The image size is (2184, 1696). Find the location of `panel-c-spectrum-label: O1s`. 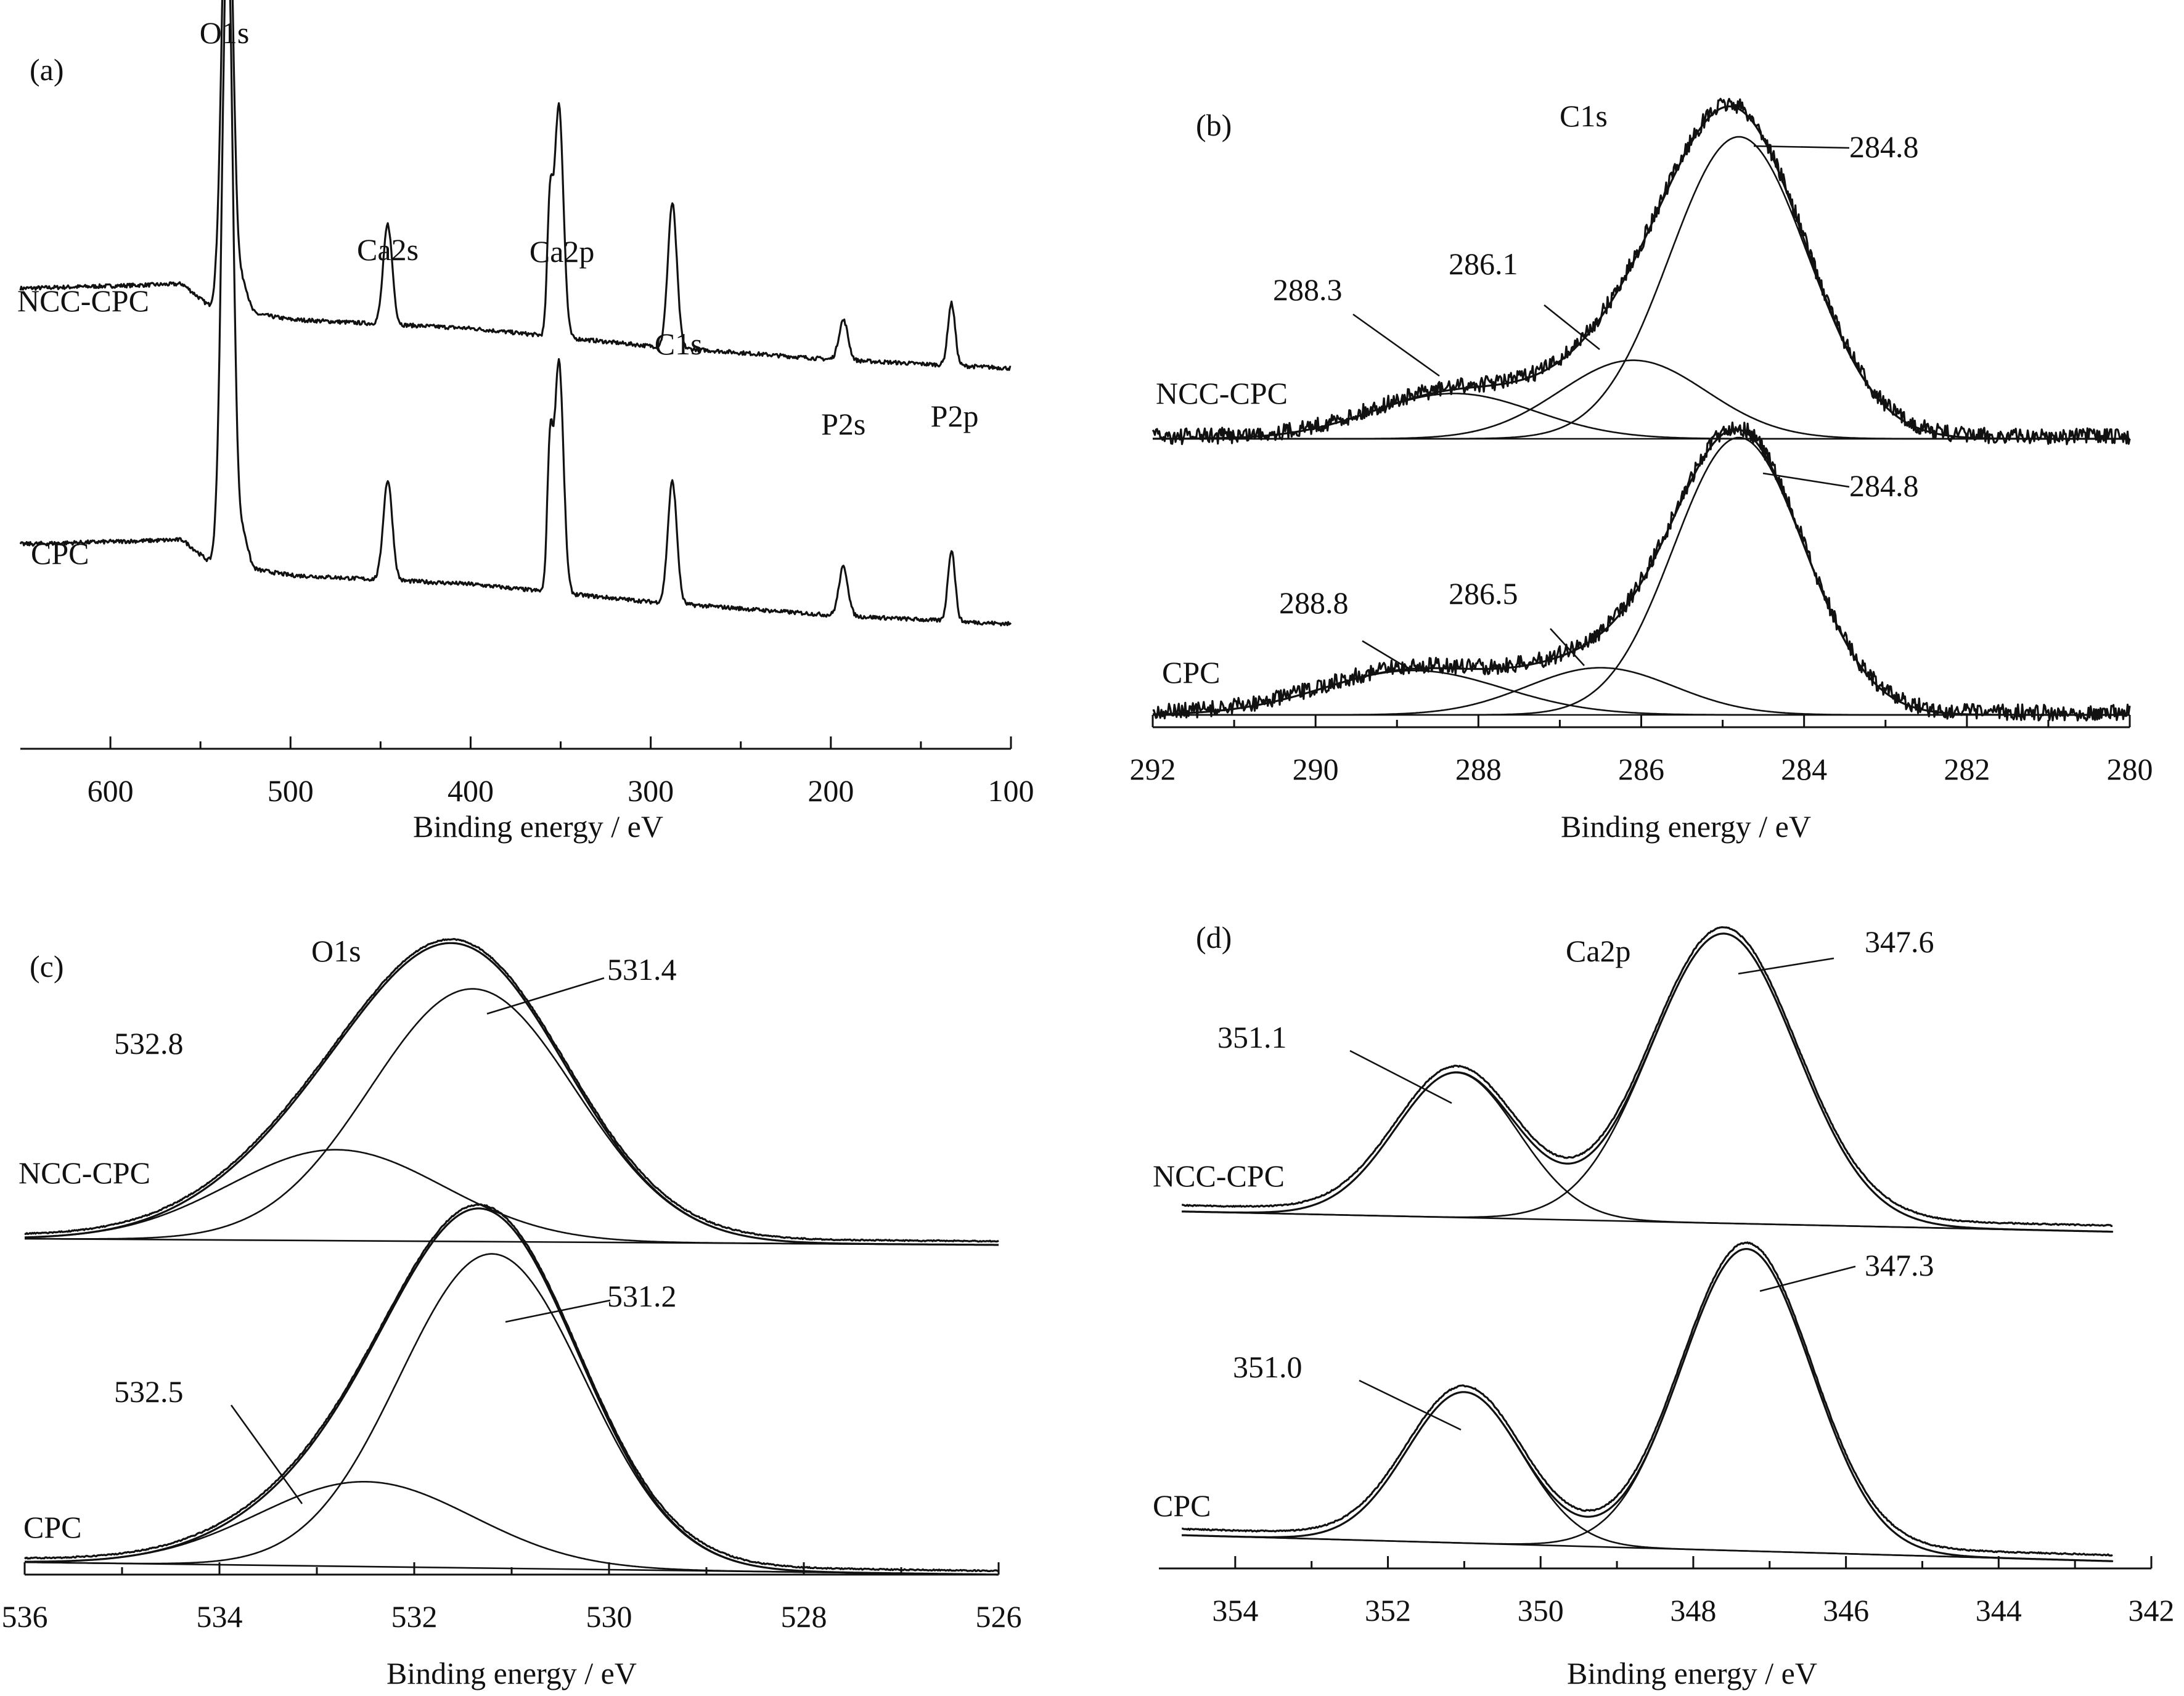

panel-c-spectrum-label: O1s is located at coordinates (336, 951).